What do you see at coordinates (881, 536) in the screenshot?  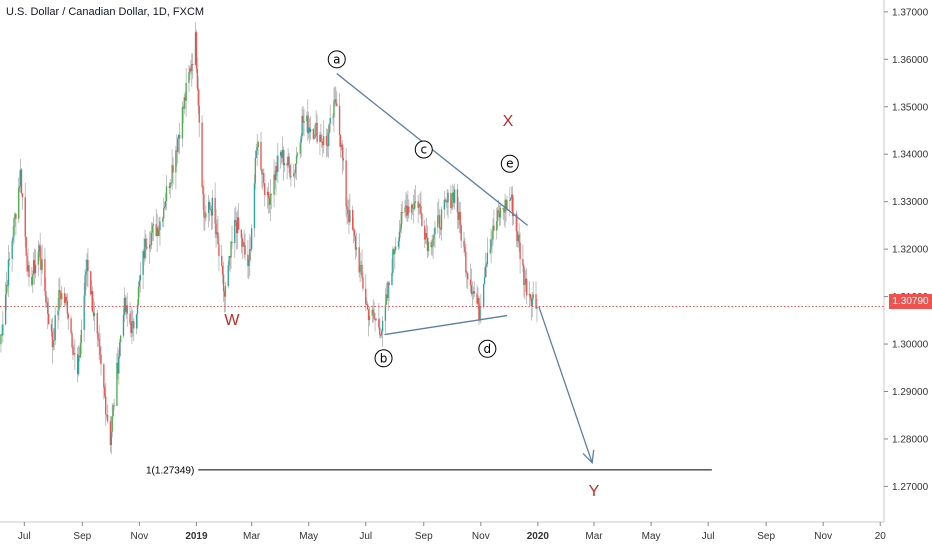 I see `x-tick-label: 20` at bounding box center [881, 536].